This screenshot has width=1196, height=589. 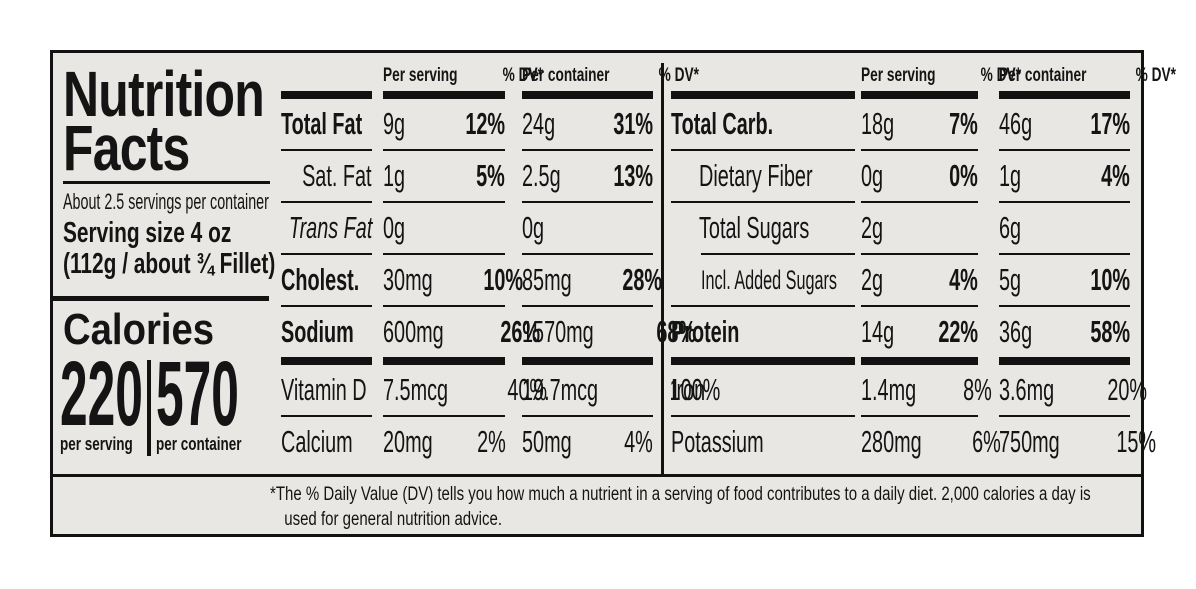 What do you see at coordinates (547, 279) in the screenshot?
I see `per-container-amount: 85mg` at bounding box center [547, 279].